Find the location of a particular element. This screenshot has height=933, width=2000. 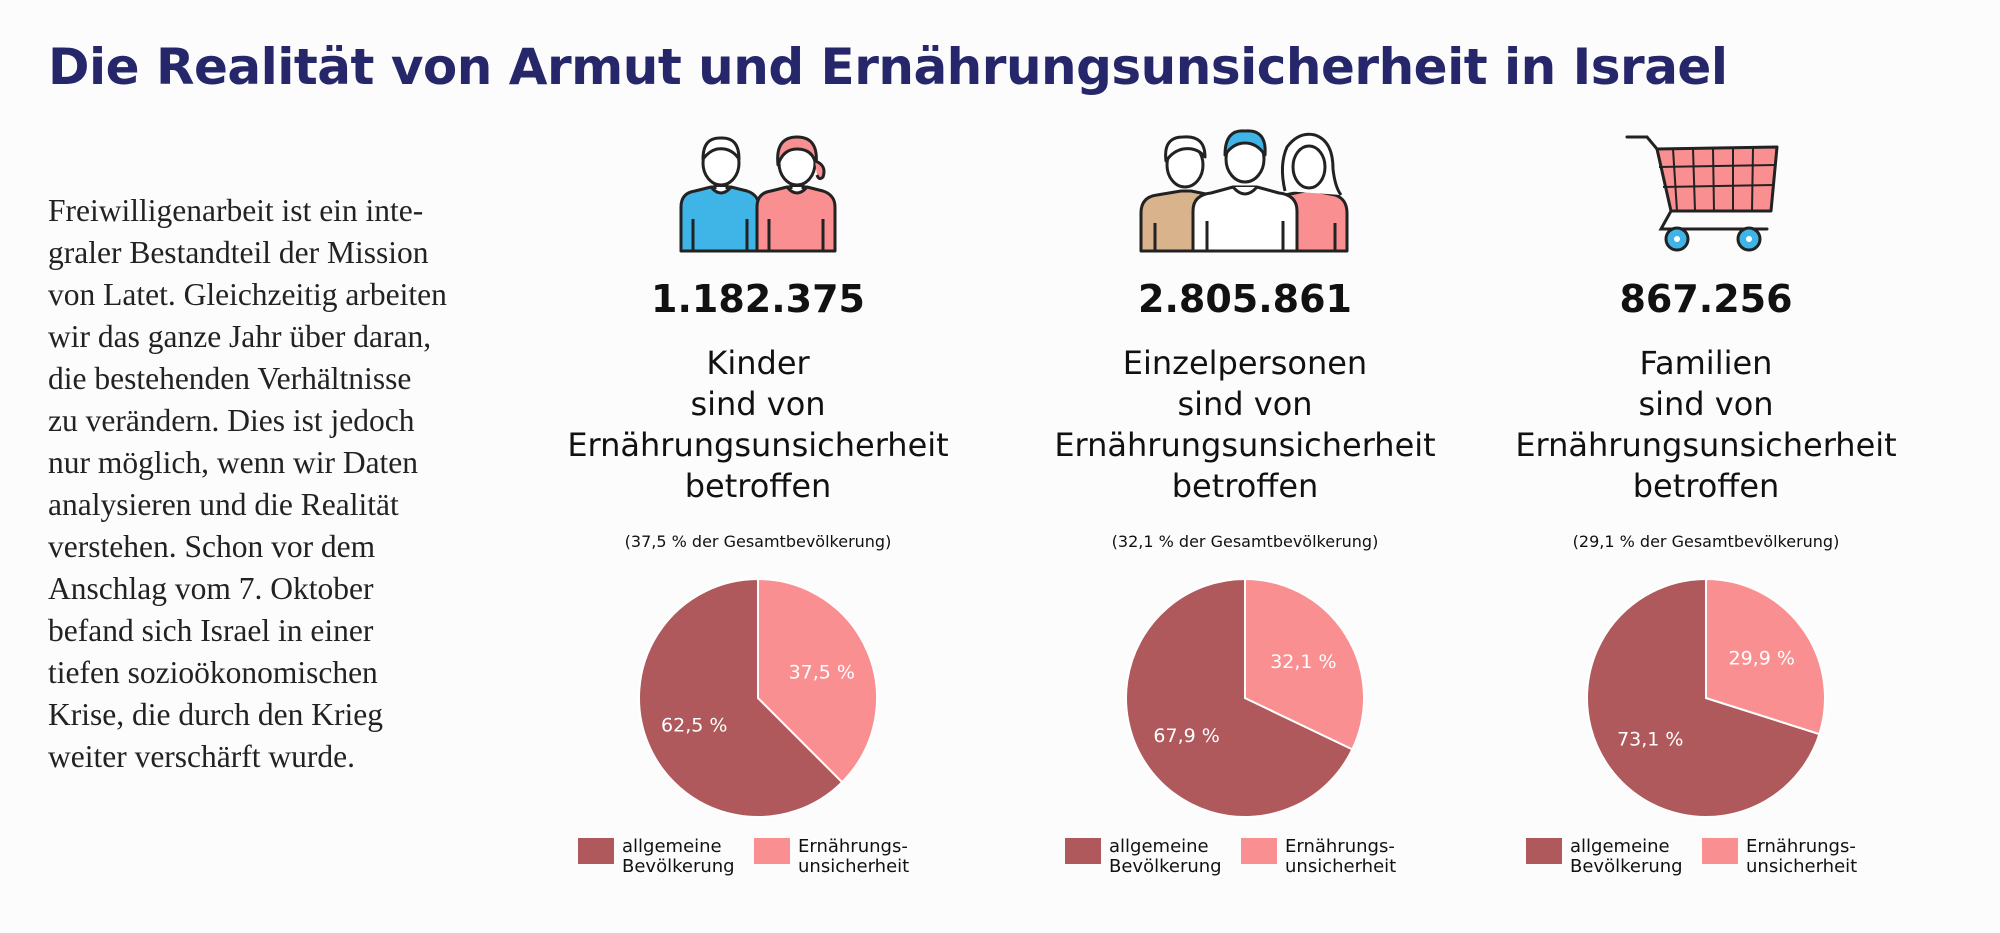

pie-label-general: 62,5 % is located at coordinates (694, 725).